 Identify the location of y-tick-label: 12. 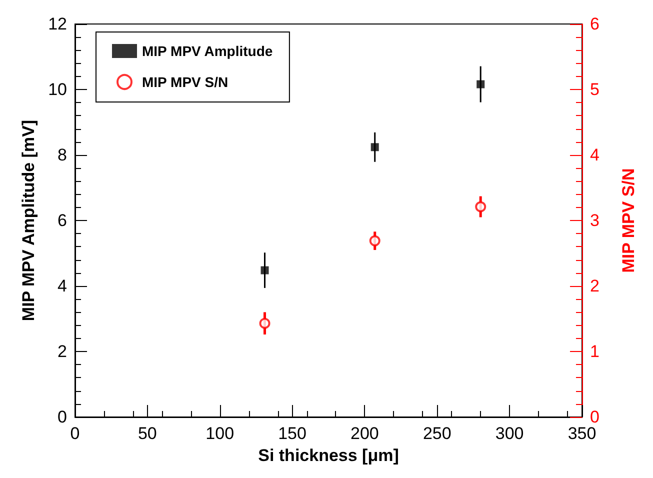
(57, 24).